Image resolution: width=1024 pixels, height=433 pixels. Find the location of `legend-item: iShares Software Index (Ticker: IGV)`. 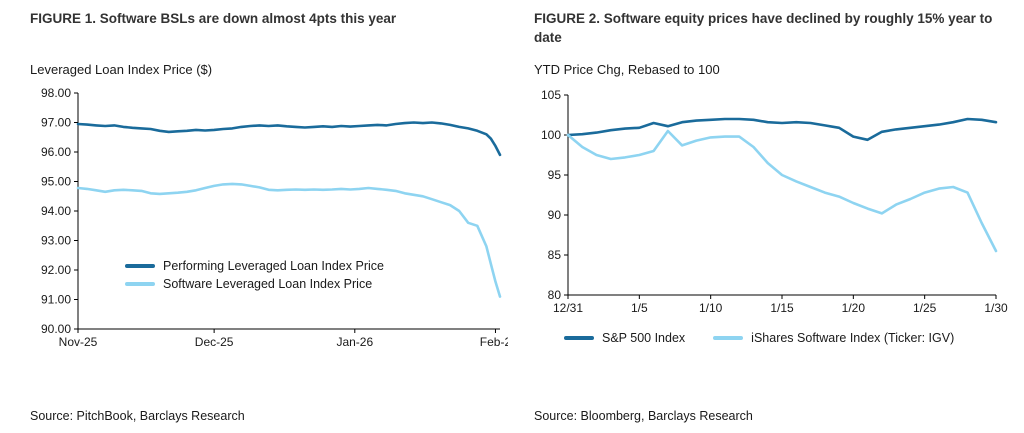

legend-item: iShares Software Index (Ticker: IGV) is located at coordinates (833, 338).